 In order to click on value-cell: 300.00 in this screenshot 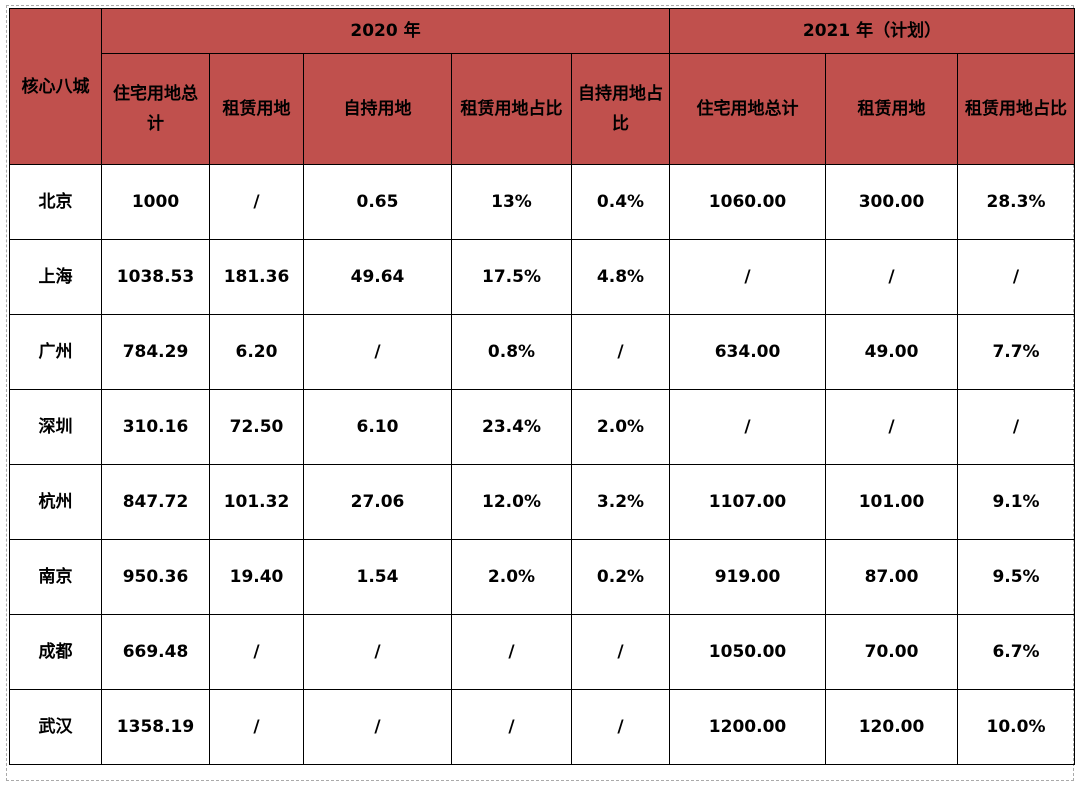, I will do `click(892, 202)`.